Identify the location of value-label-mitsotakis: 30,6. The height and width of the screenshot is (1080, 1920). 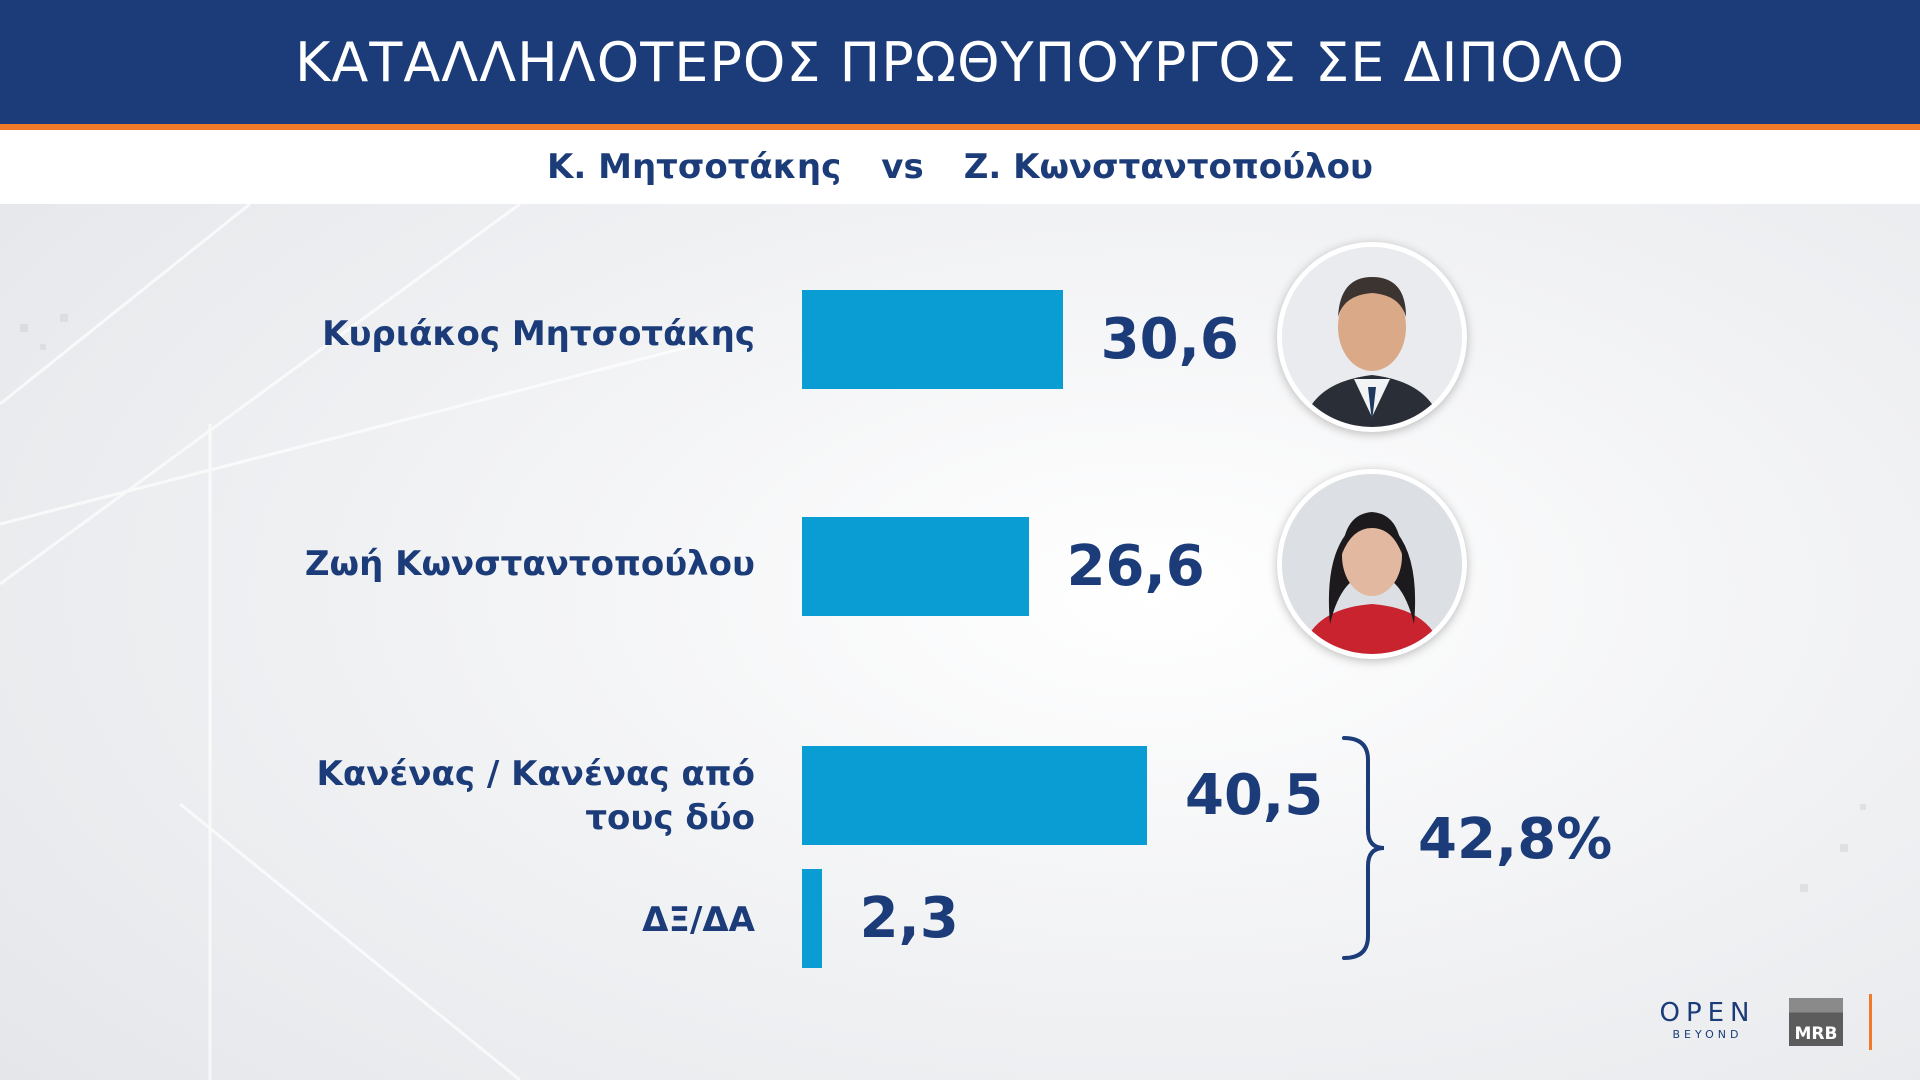
(1169, 339).